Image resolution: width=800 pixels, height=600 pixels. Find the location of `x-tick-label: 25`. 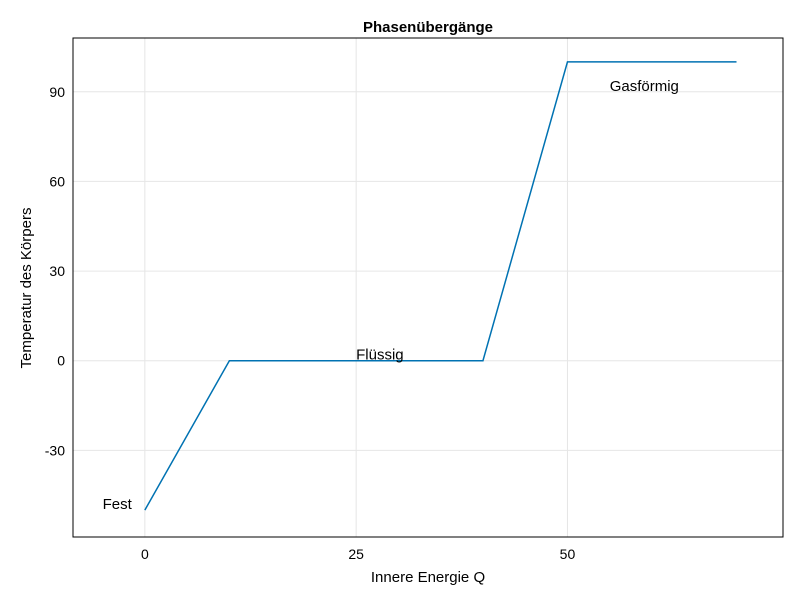

x-tick-label: 25 is located at coordinates (356, 554).